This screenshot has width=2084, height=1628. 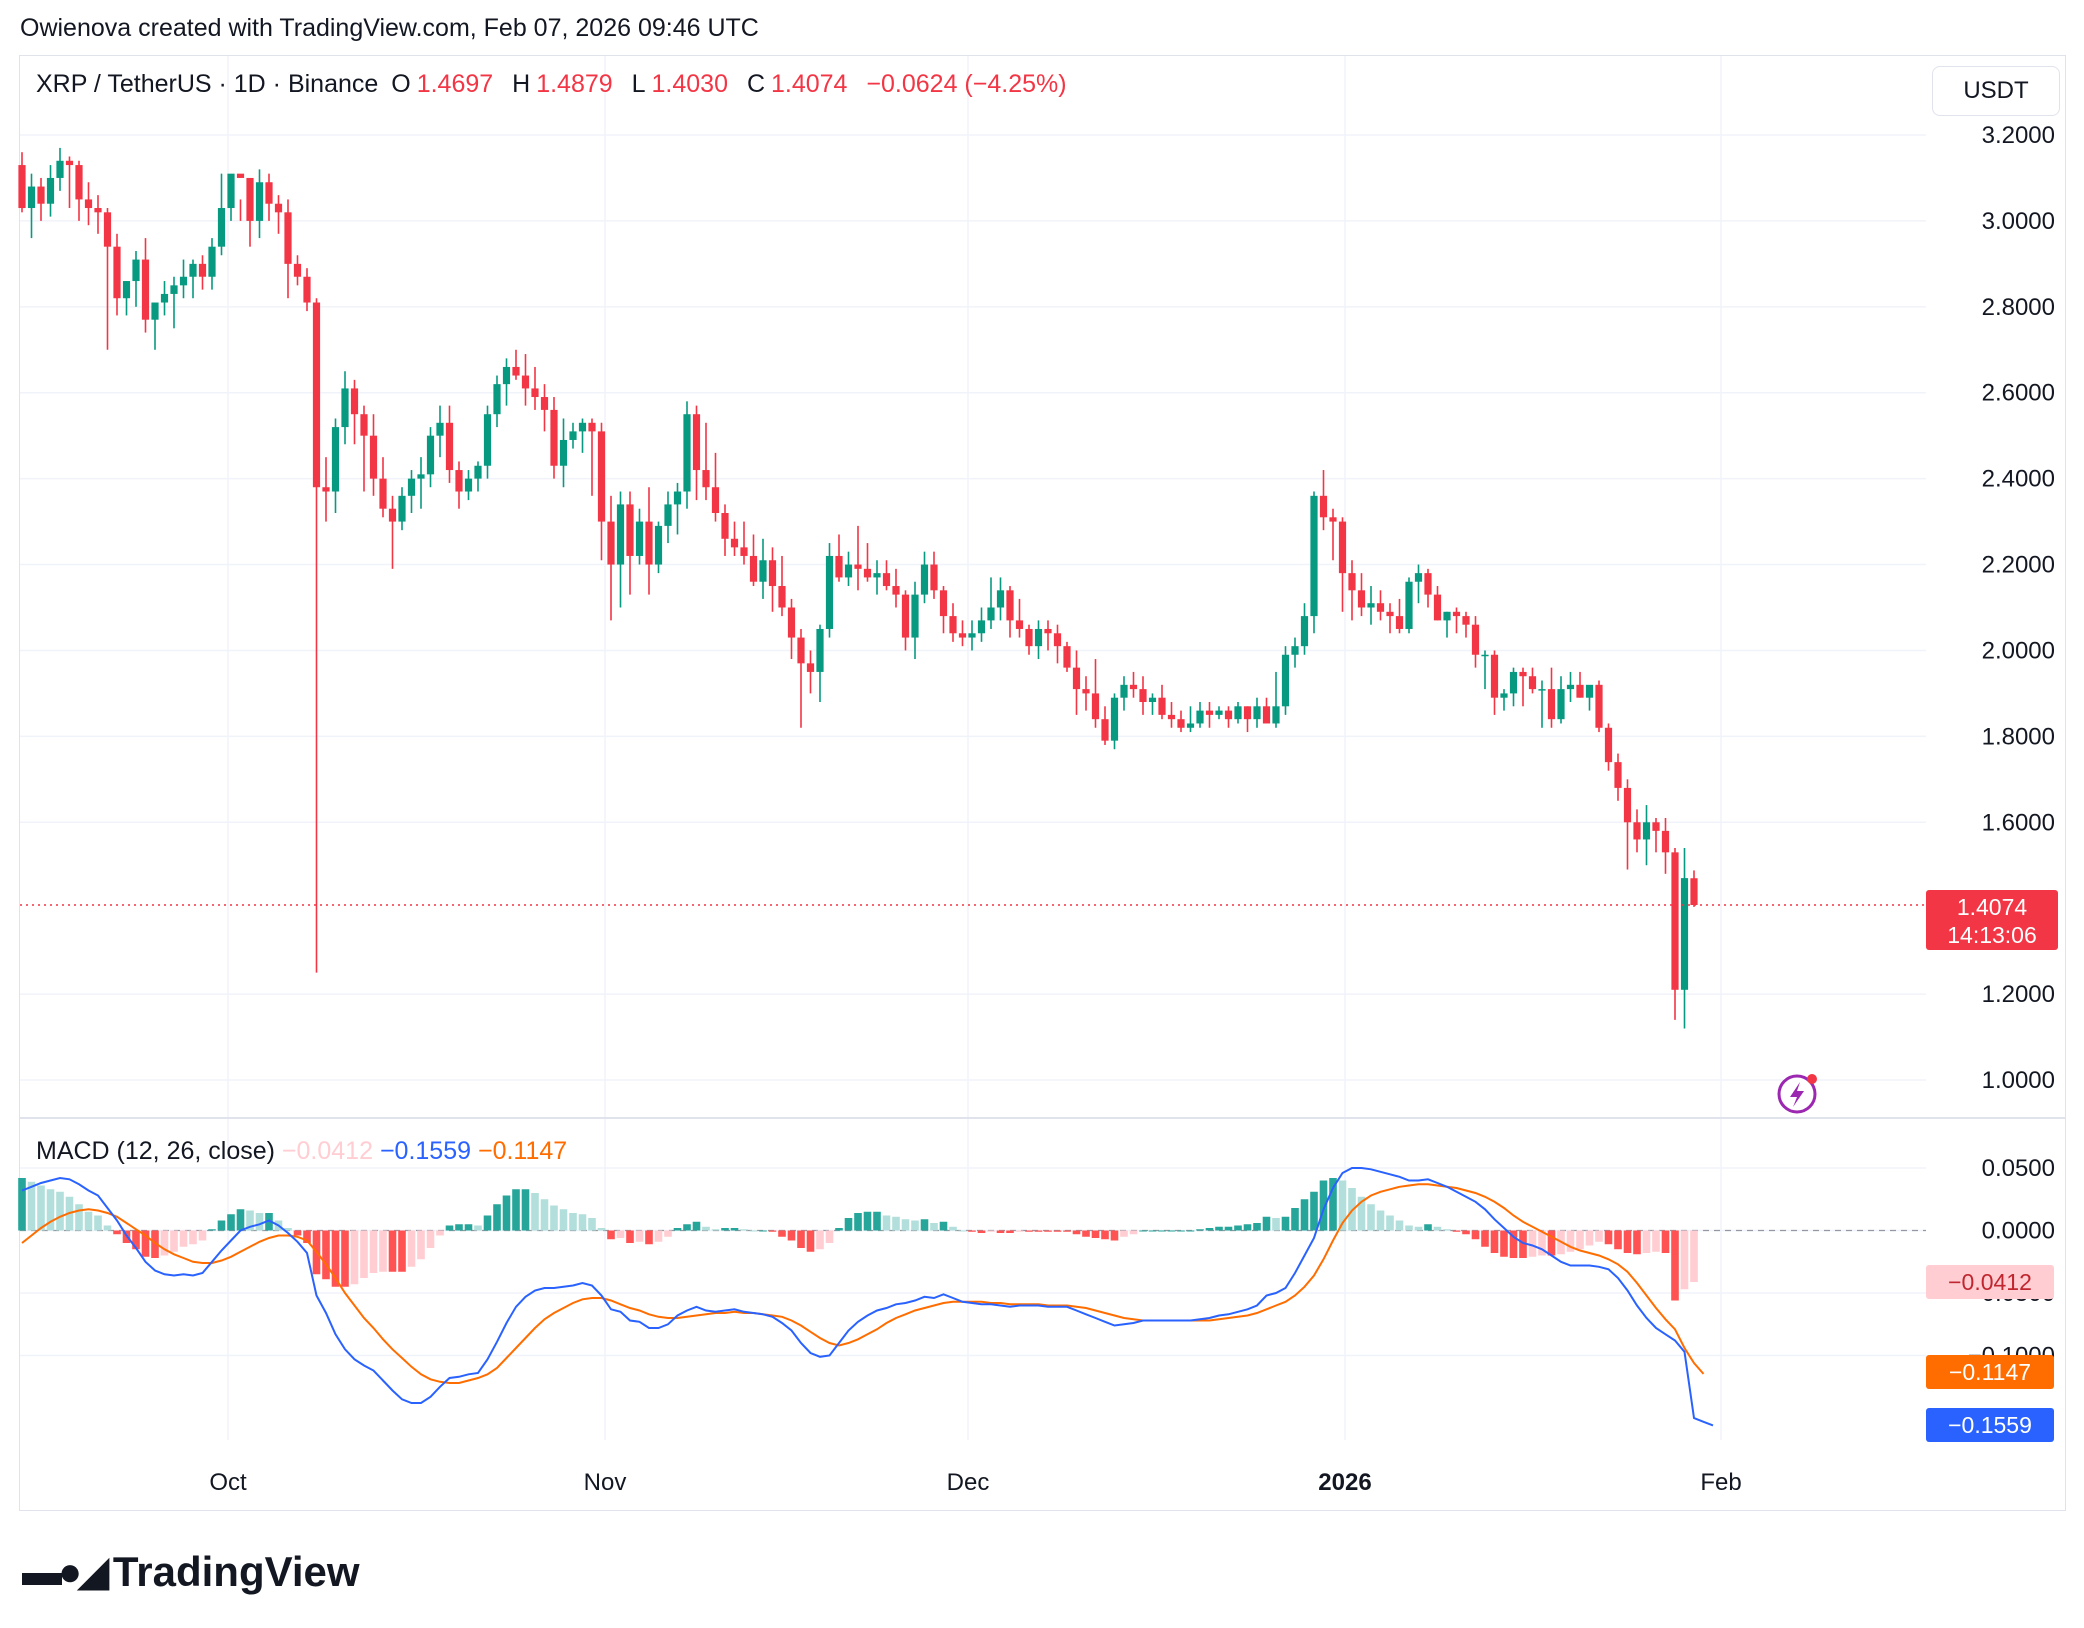 What do you see at coordinates (755, 84) in the screenshot?
I see `close-label: C` at bounding box center [755, 84].